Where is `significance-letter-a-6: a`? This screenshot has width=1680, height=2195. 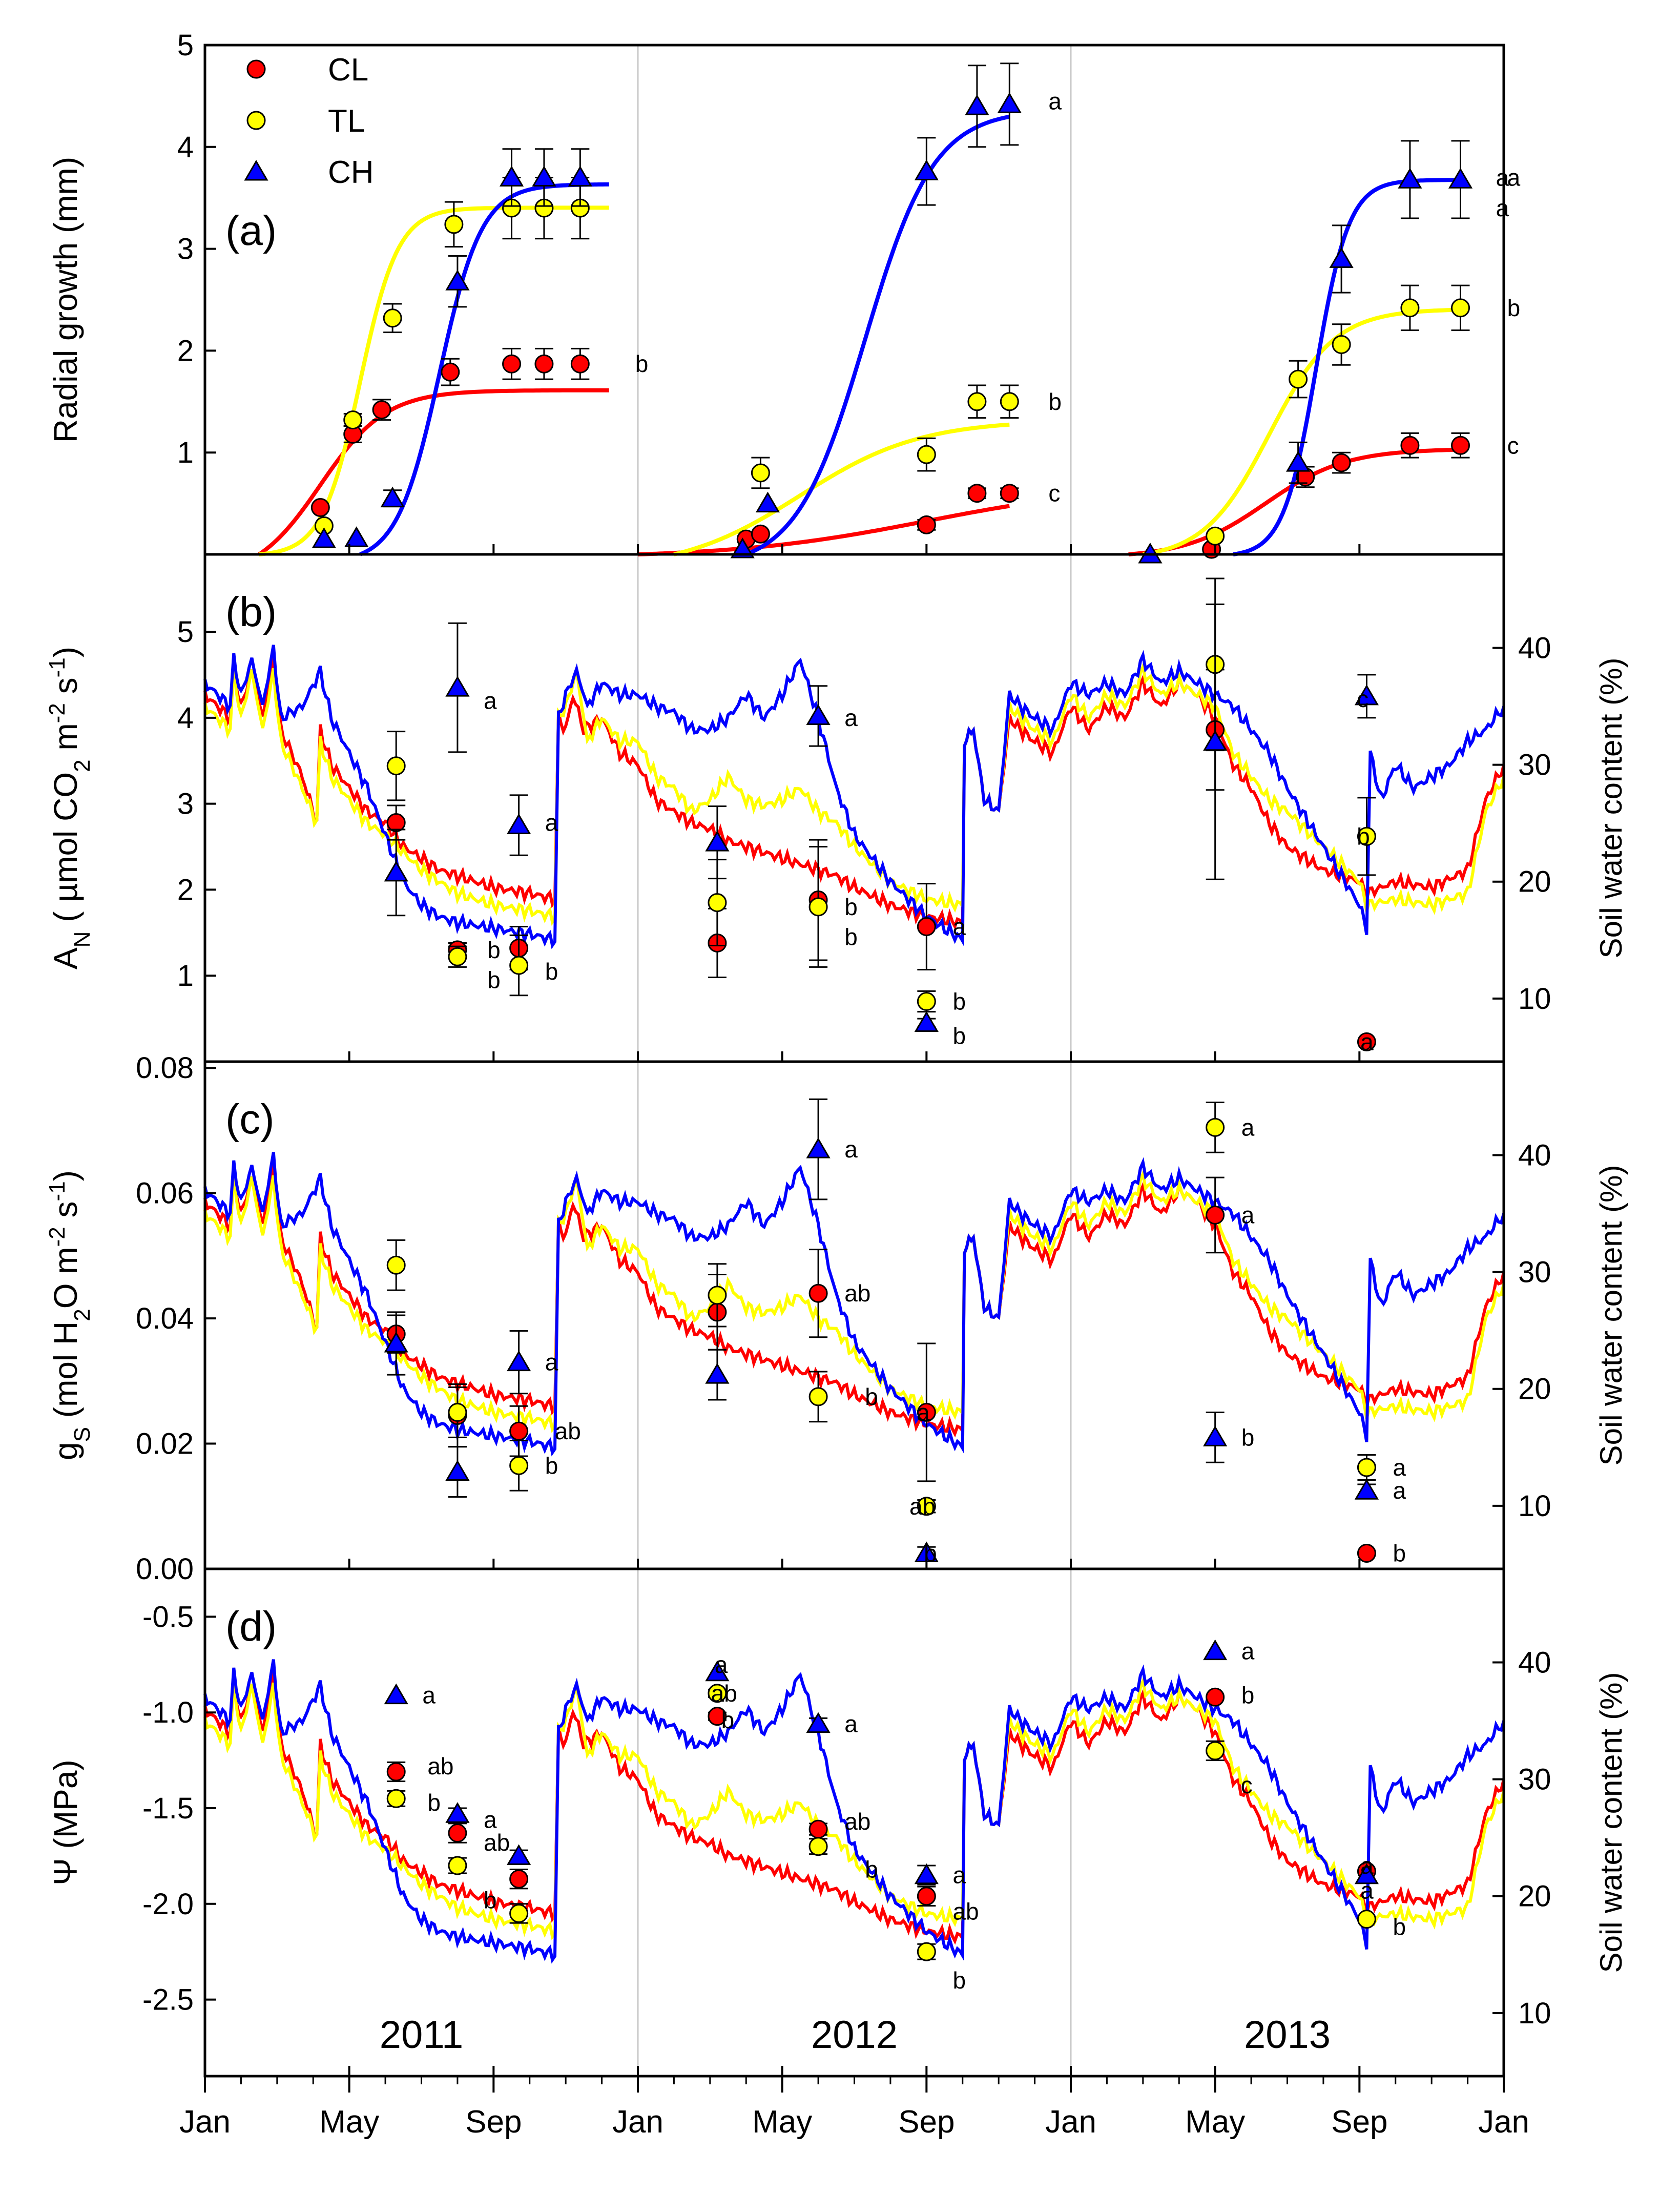
significance-letter-a-6: a is located at coordinates (1514, 177).